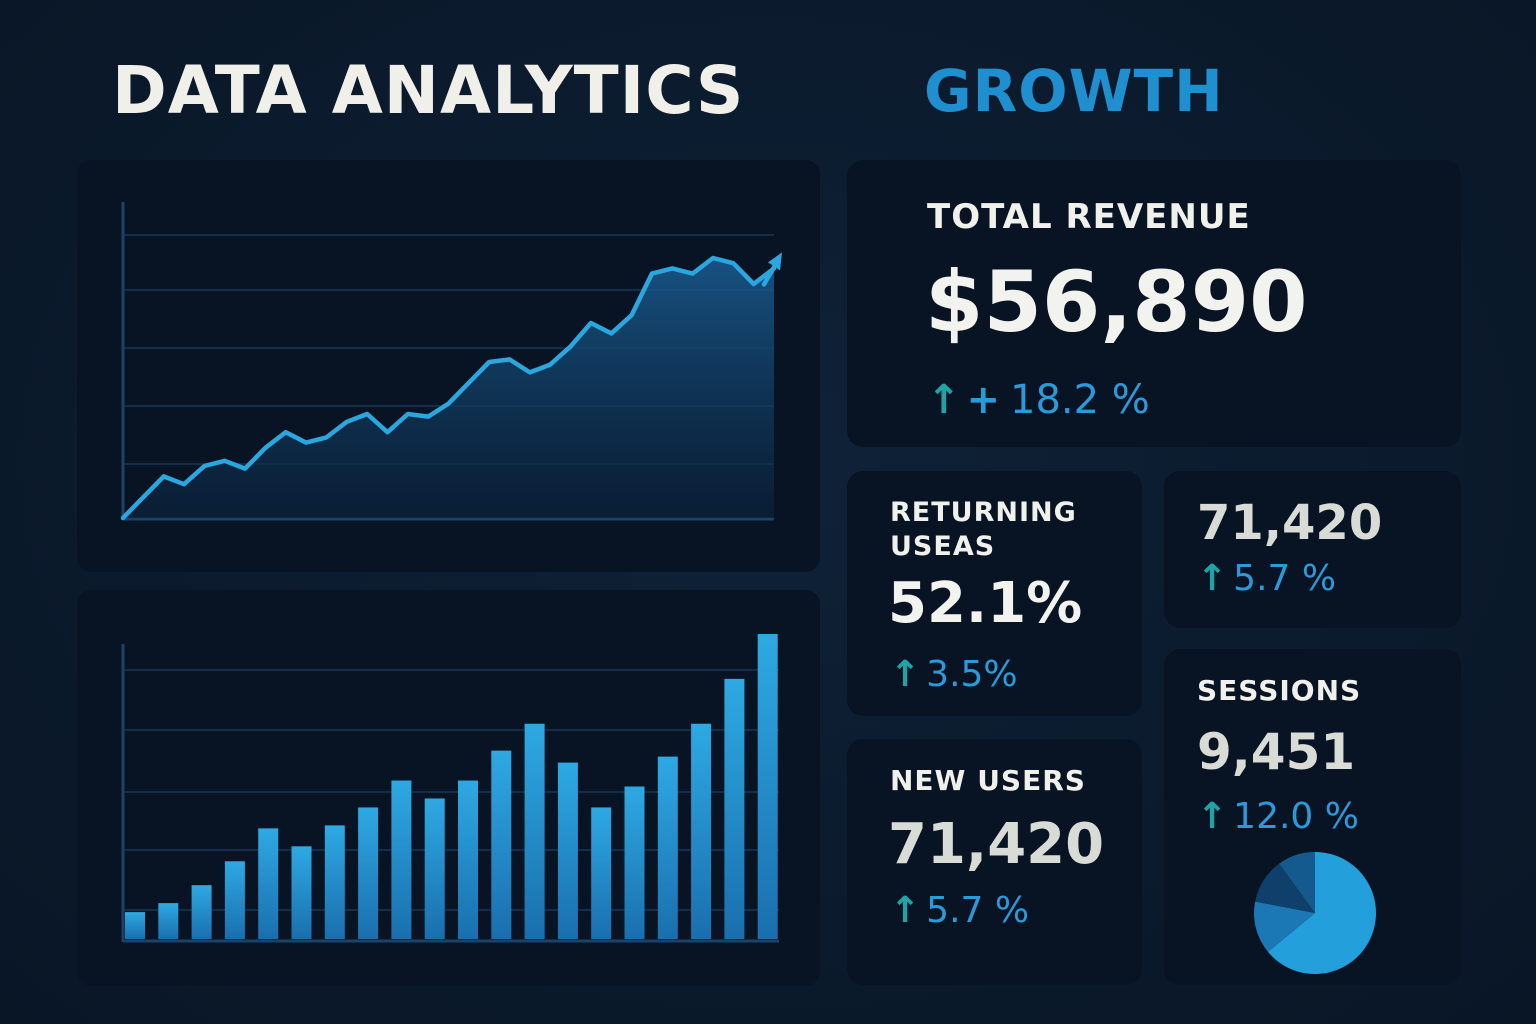 This screenshot has height=1024, width=1536. I want to click on new-users-delta-value: 5.7 %, so click(978, 910).